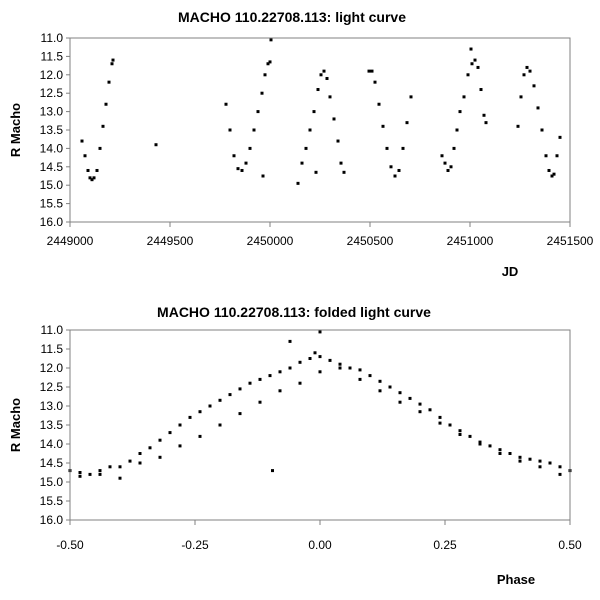 This screenshot has width=600, height=600. What do you see at coordinates (294, 312) in the screenshot?
I see `chart2-title: MACHO 110.22708.113: folded light curve` at bounding box center [294, 312].